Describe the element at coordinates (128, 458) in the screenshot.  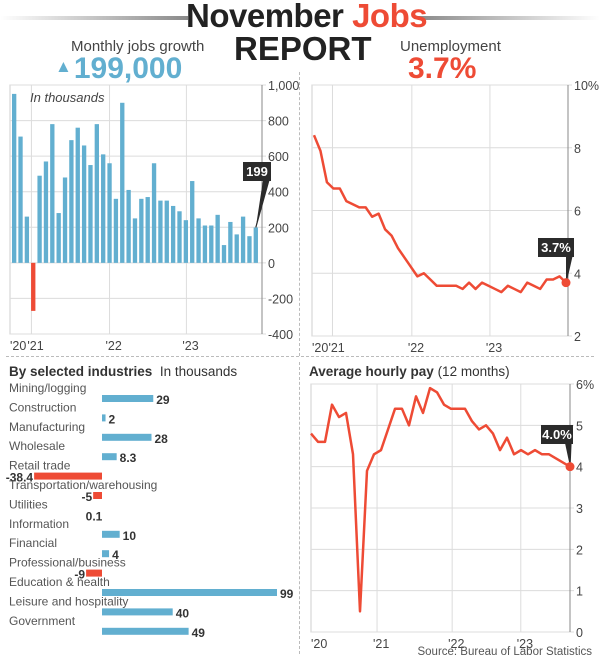
I see `industry-value: 8.3` at that location.